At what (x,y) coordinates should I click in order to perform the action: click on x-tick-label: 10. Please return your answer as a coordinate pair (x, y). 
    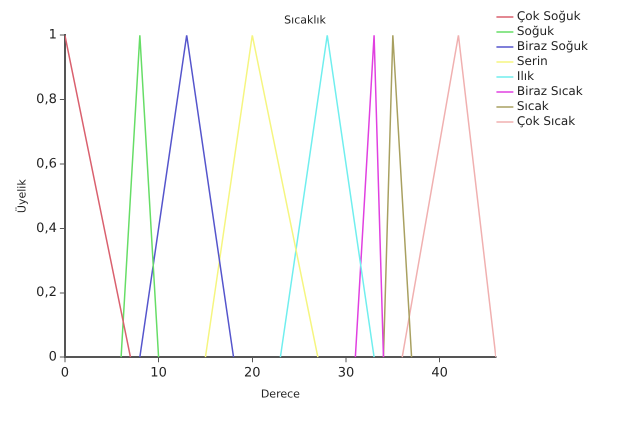
    Looking at the image, I should click on (158, 372).